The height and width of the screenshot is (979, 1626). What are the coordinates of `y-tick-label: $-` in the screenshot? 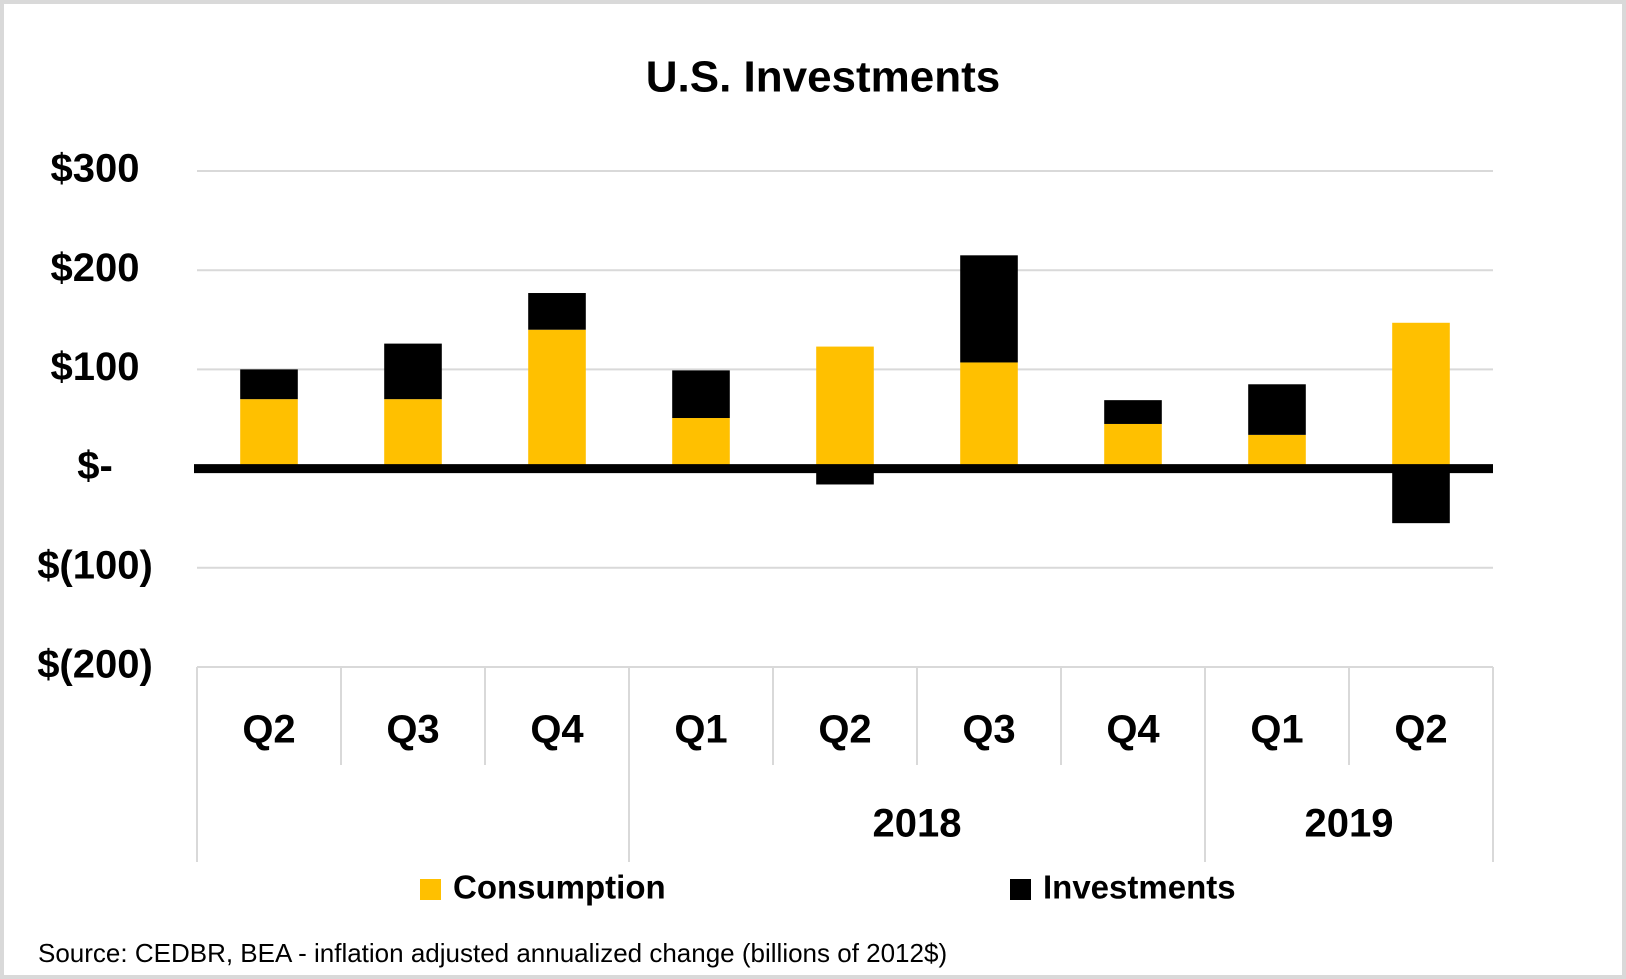 It's located at (95, 466).